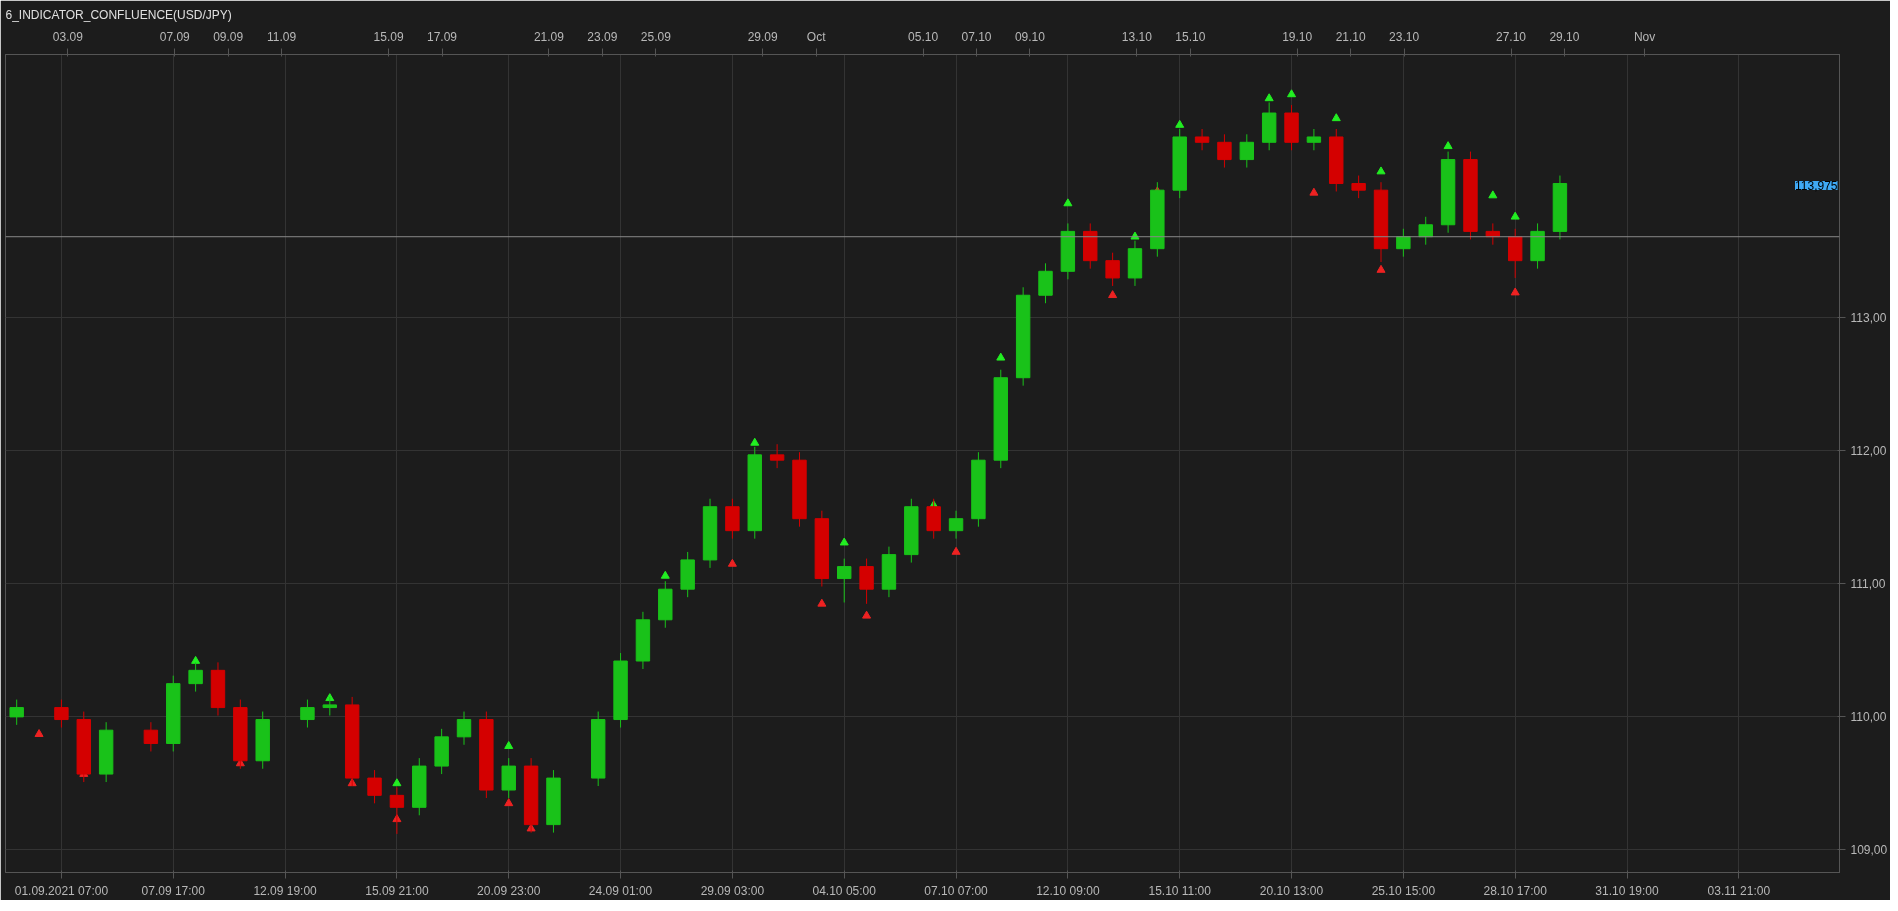  Describe the element at coordinates (1511, 36) in the screenshot. I see `x2-tick-label: 27.10` at that location.